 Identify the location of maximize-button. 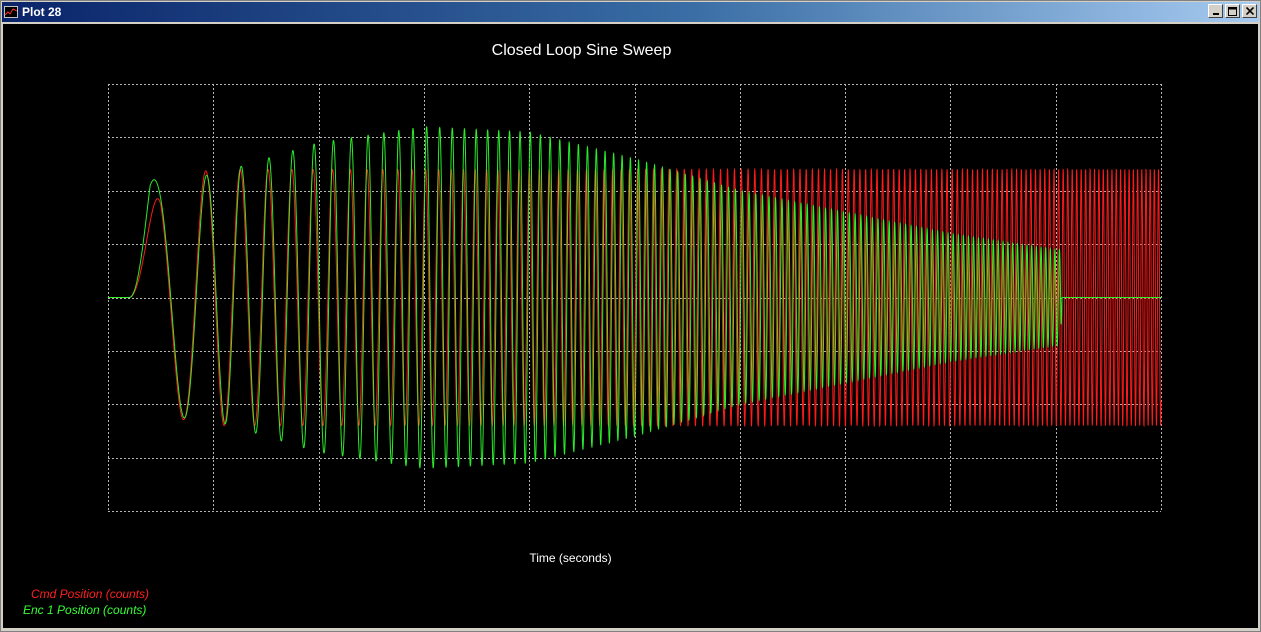
(1232, 11).